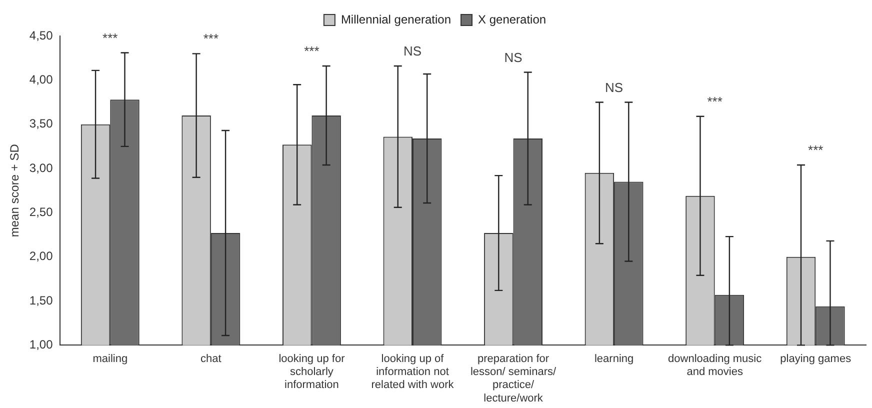 Image resolution: width=872 pixels, height=408 pixels. Describe the element at coordinates (110, 358) in the screenshot. I see `x-tick-label: mailing` at that location.